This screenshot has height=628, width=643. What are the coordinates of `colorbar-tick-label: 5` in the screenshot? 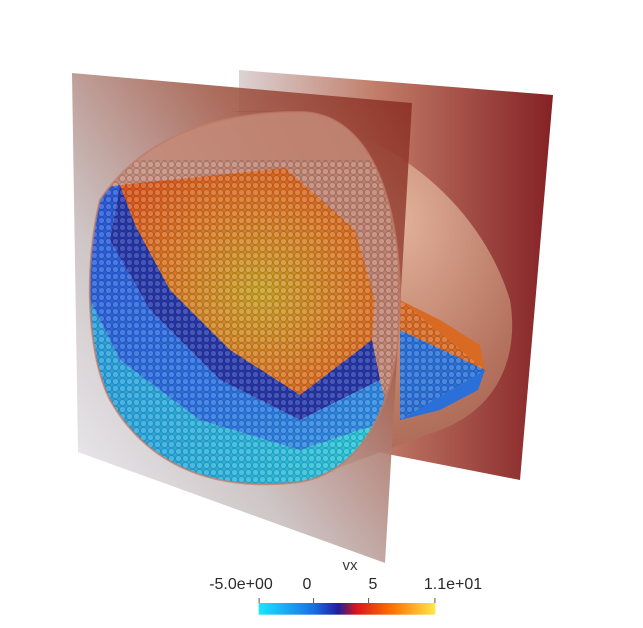 It's located at (373, 584).